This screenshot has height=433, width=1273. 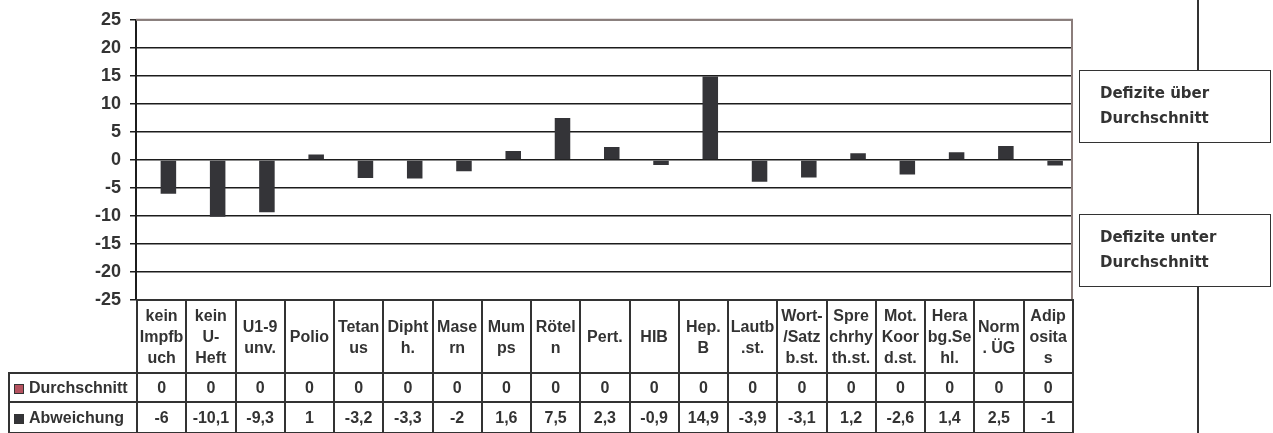 What do you see at coordinates (999, 417) in the screenshot?
I see `data-label: 2,5` at bounding box center [999, 417].